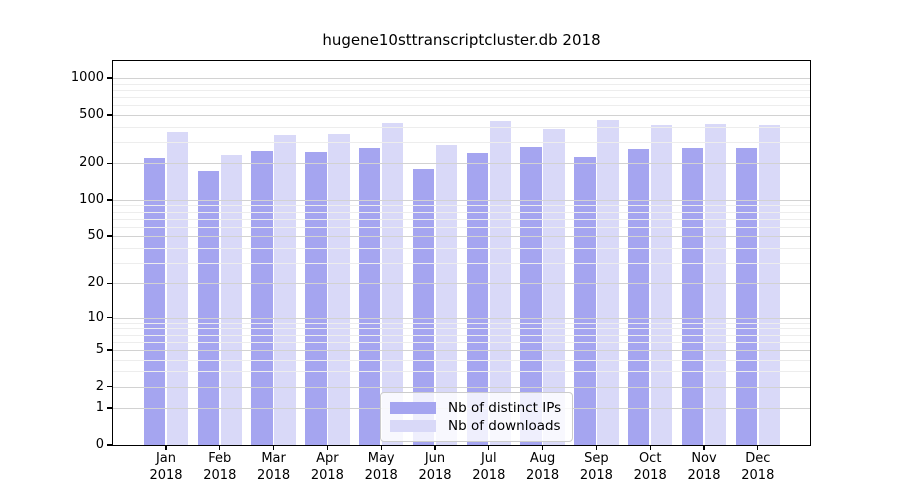  Describe the element at coordinates (504, 425) in the screenshot. I see `legend-label-downloads: Nb of downloads` at that location.